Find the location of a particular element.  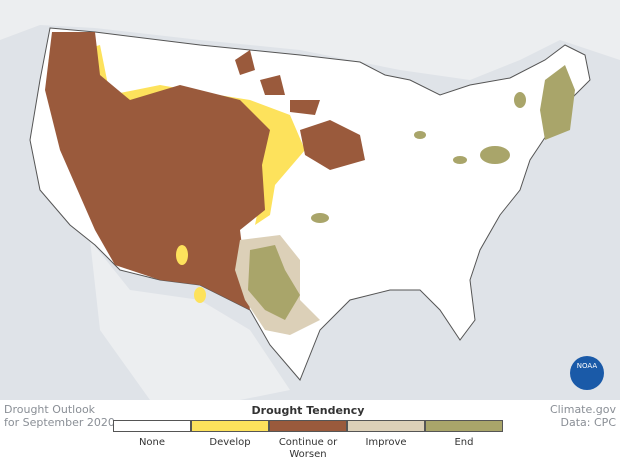

legend-label: Improve is located at coordinates (386, 442).